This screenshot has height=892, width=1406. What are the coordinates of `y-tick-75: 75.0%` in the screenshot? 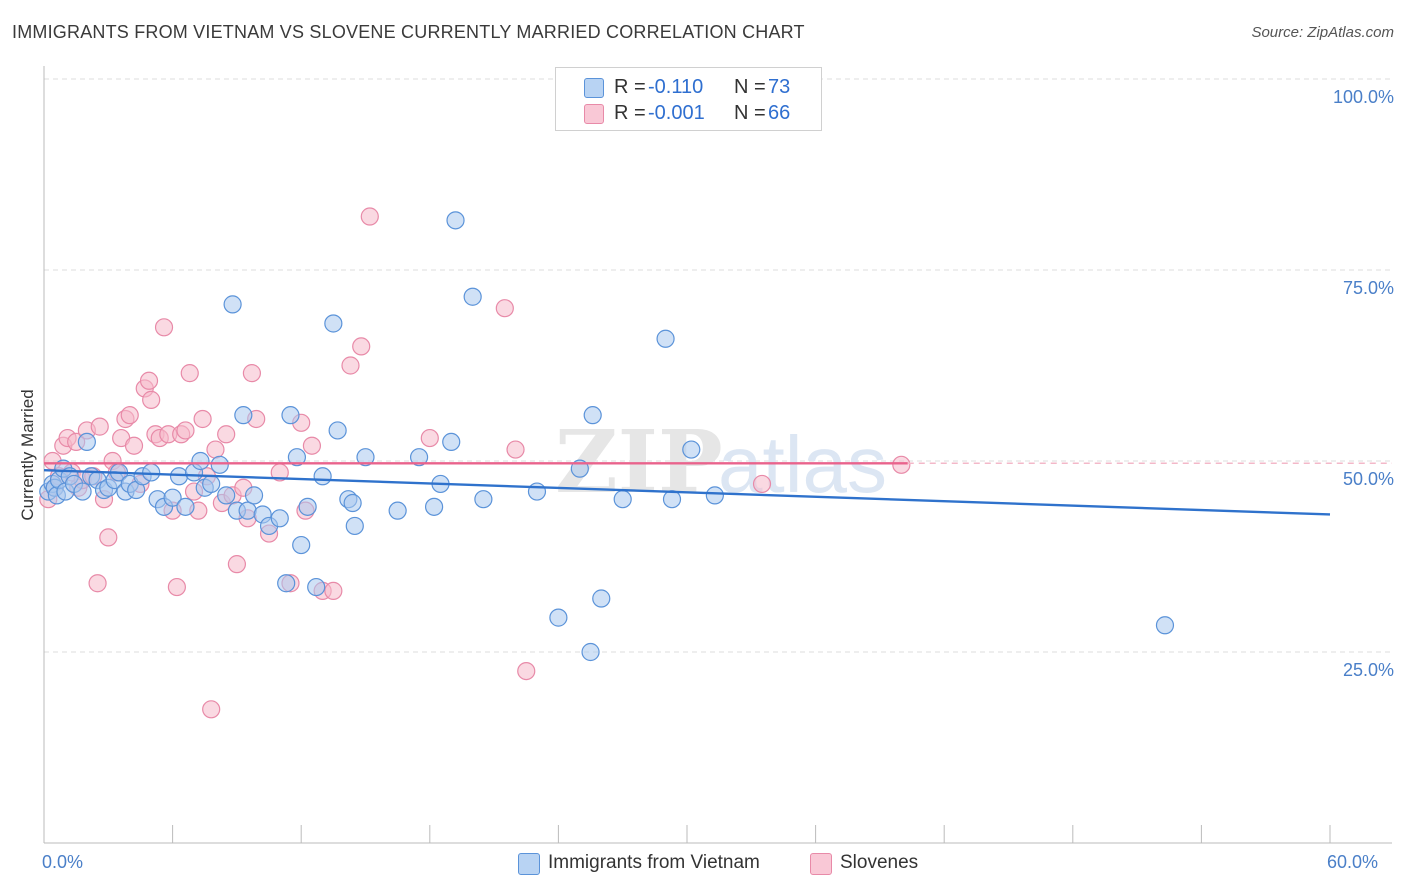 It's located at (1368, 288).